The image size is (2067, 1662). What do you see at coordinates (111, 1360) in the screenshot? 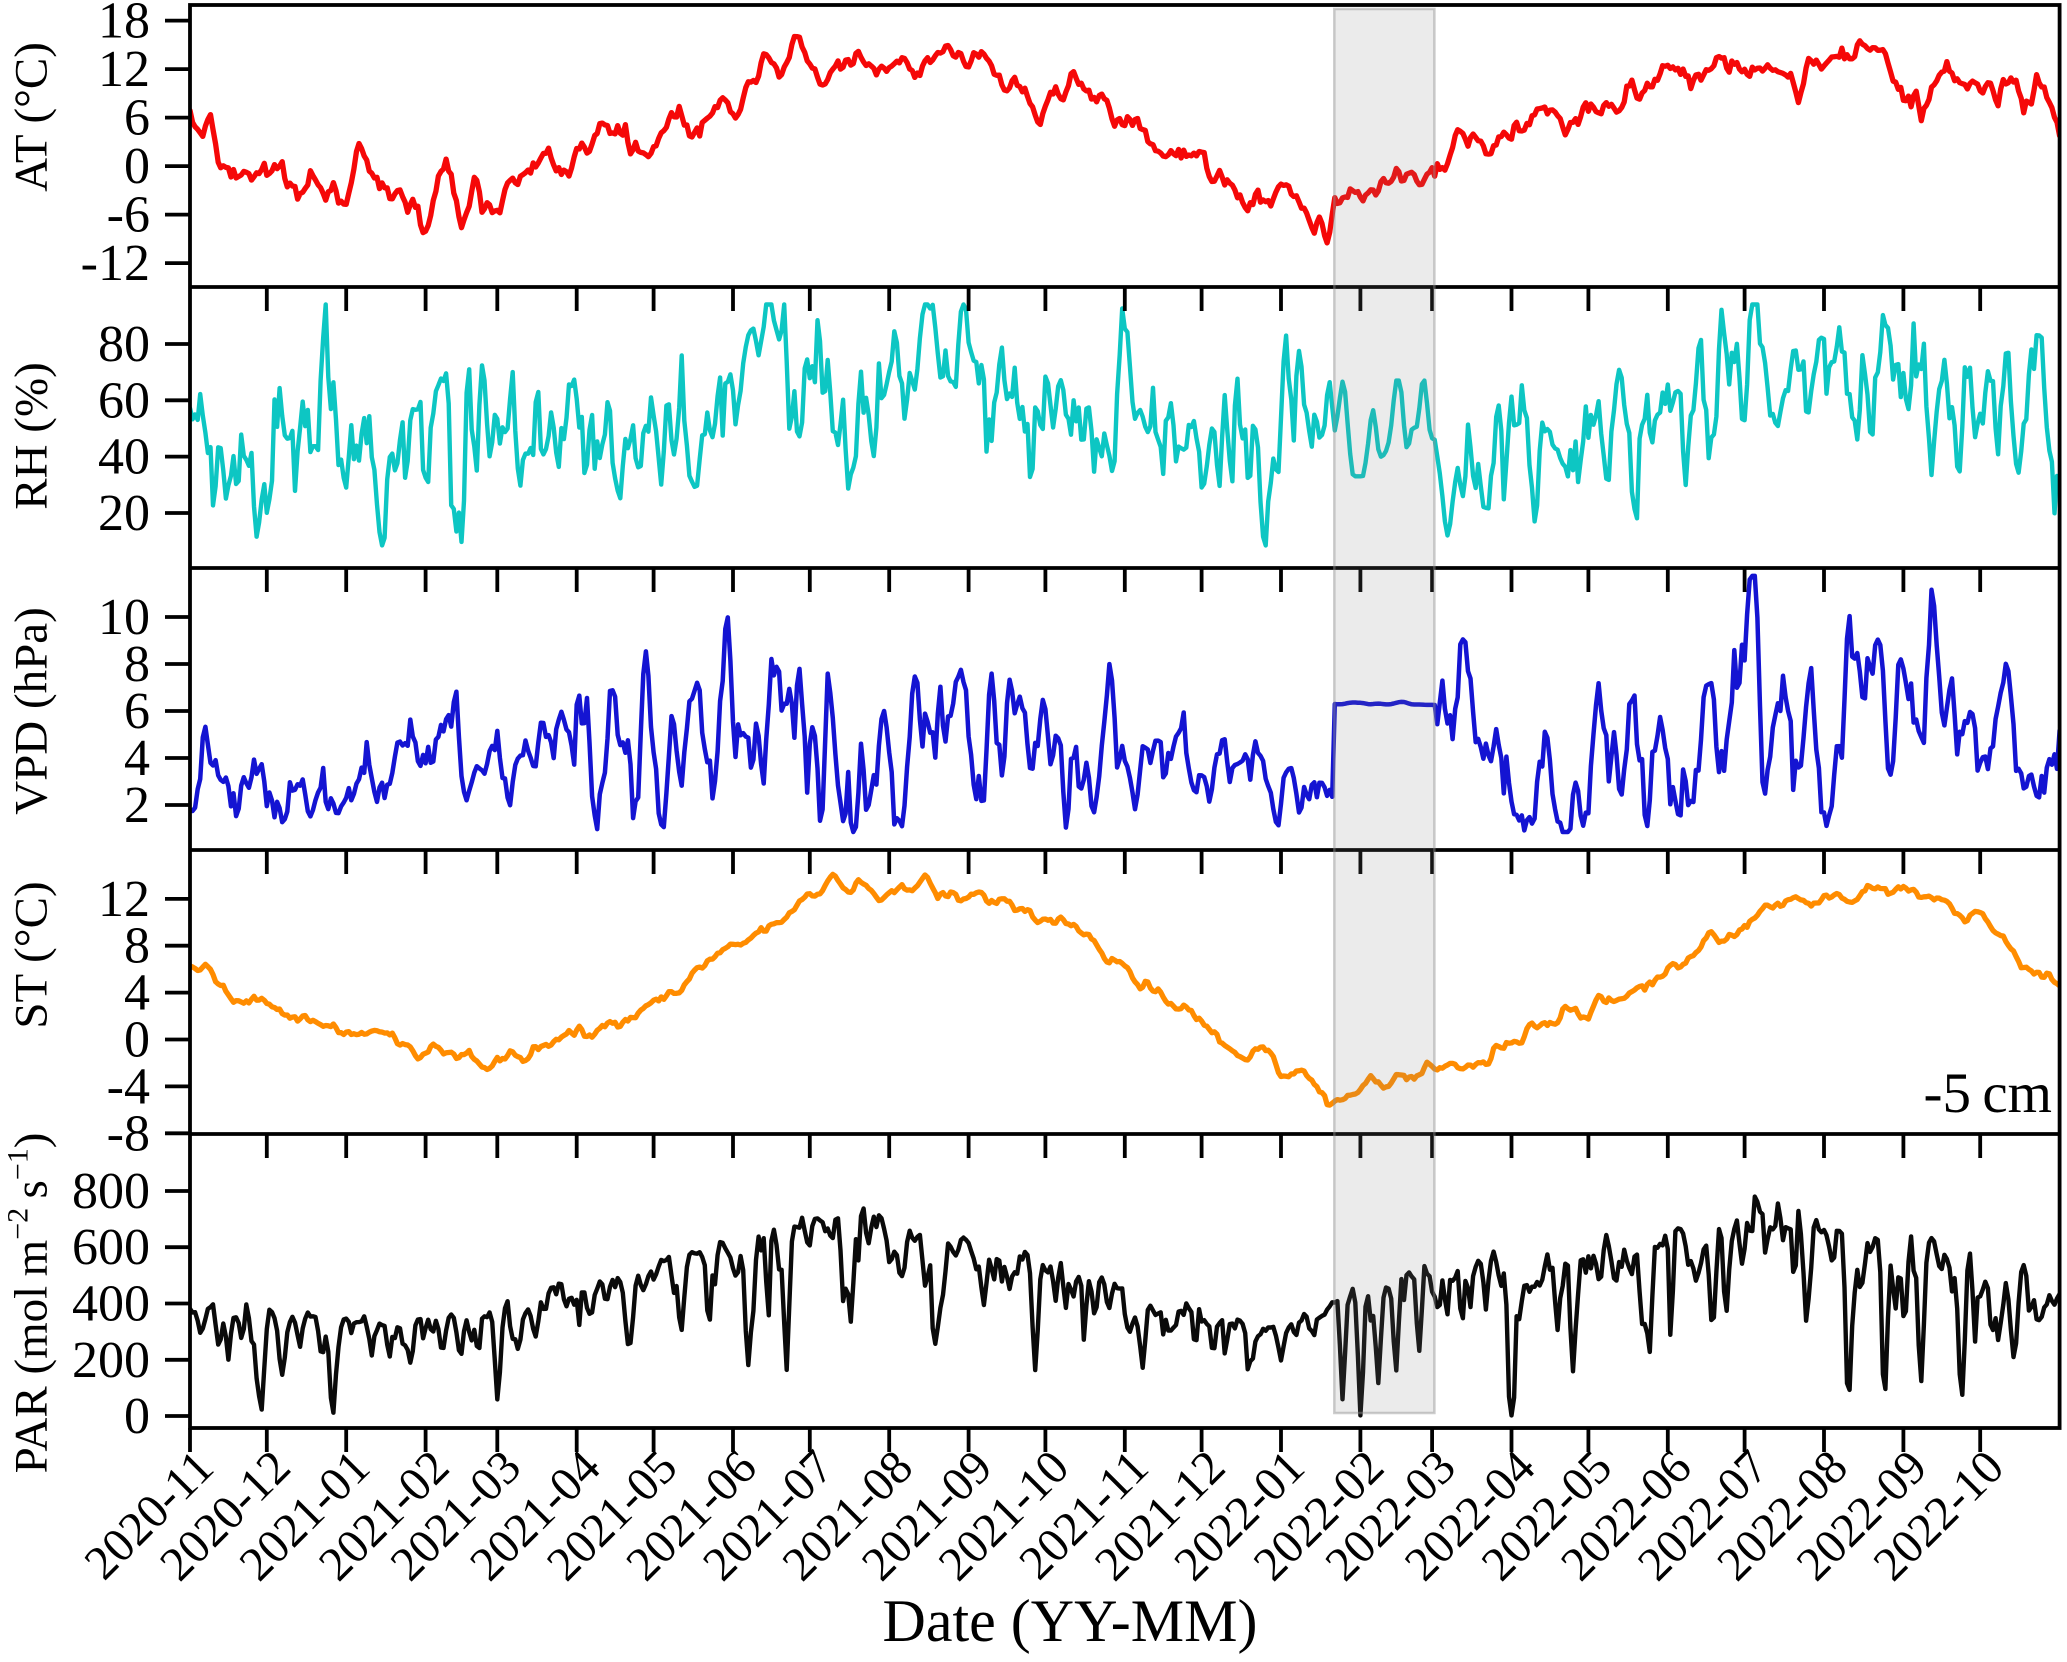
I see `svg-text: 200` at bounding box center [111, 1360].